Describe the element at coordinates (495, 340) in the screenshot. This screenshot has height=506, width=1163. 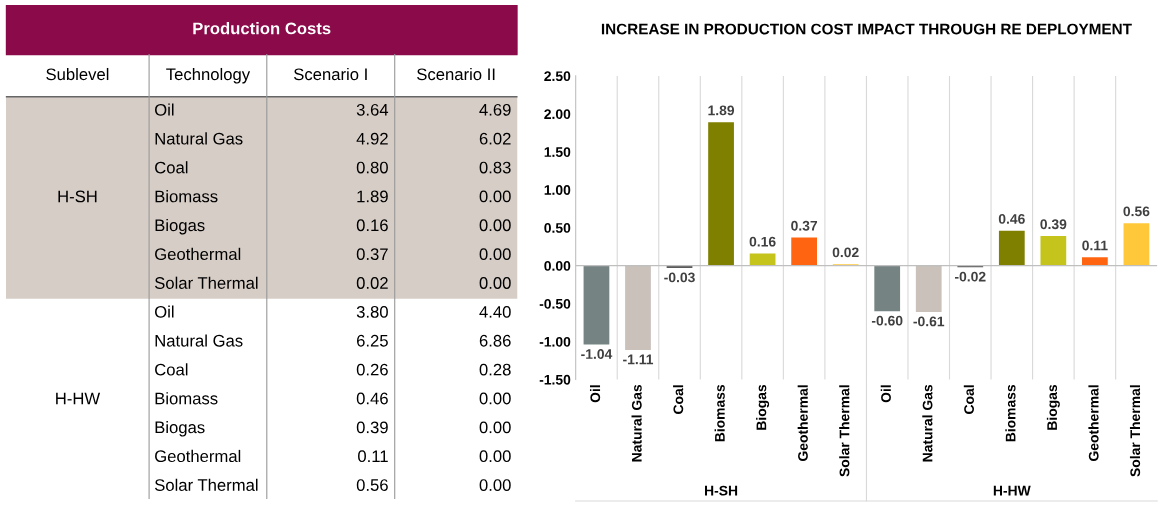
I see `text: 6.86` at that location.